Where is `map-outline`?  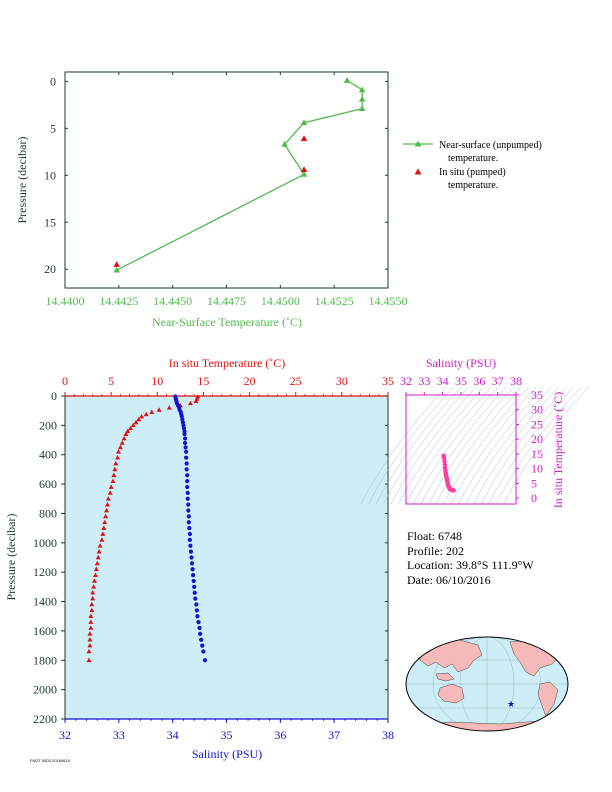 map-outline is located at coordinates (487, 684).